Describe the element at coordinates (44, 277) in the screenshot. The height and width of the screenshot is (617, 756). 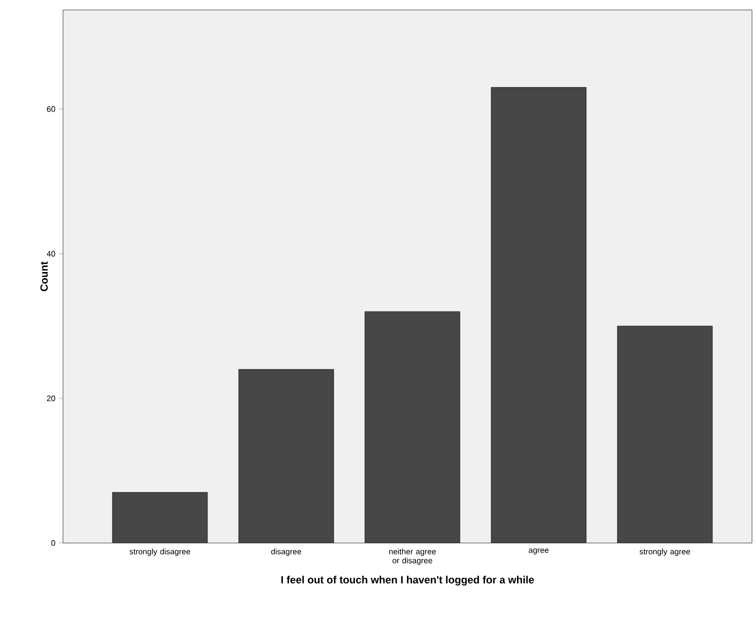
I see `y-axis-title: Count` at that location.